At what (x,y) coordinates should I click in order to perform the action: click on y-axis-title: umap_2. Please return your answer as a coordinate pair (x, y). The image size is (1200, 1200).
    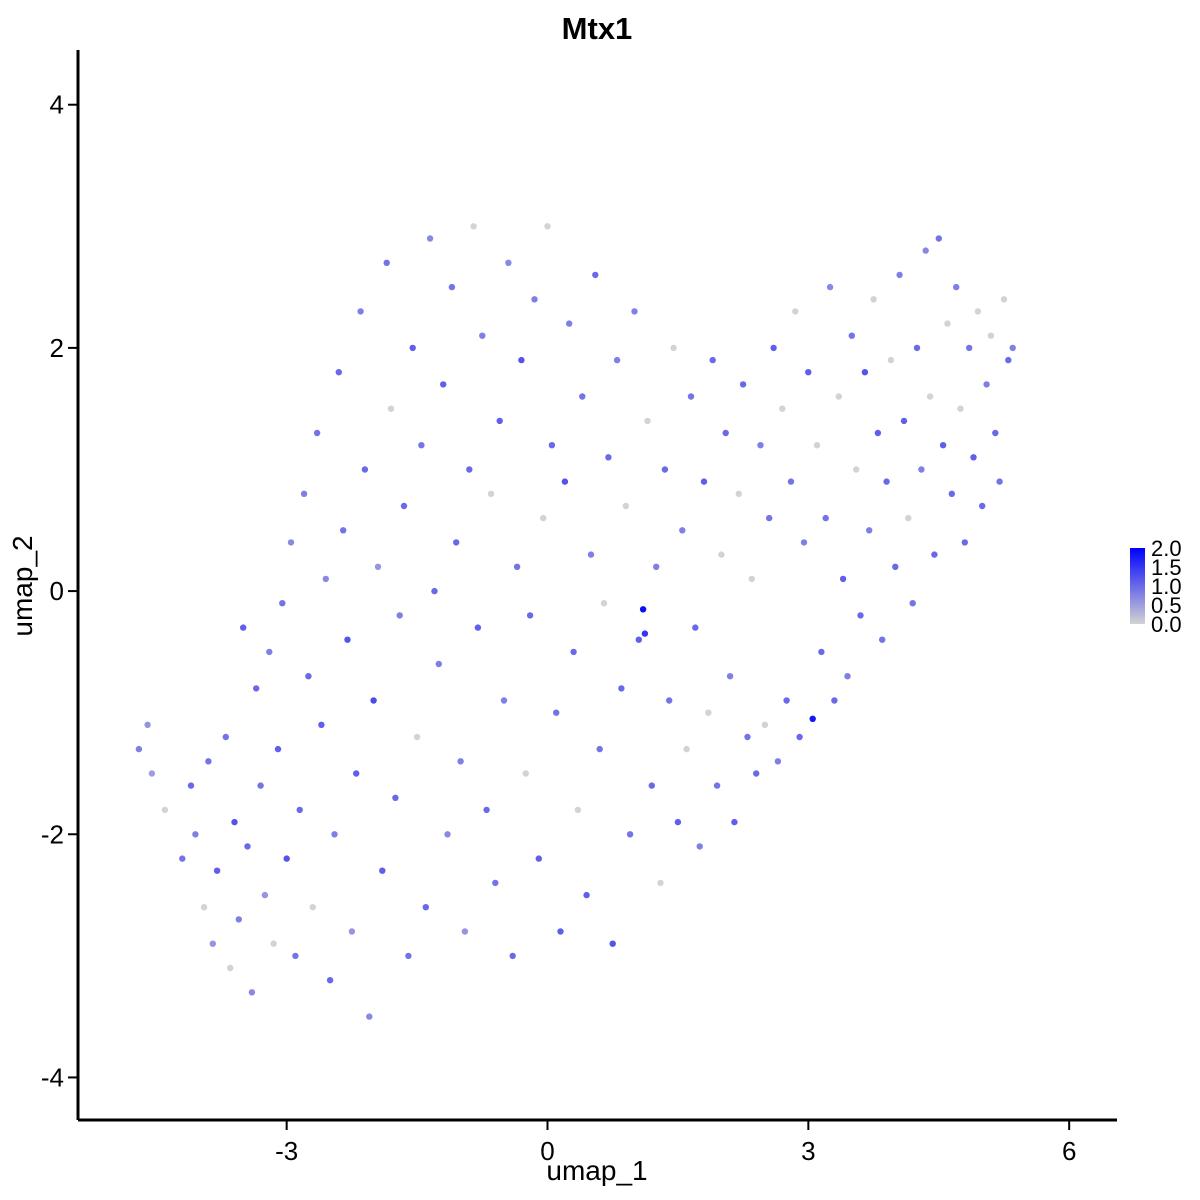
    Looking at the image, I should click on (22, 585).